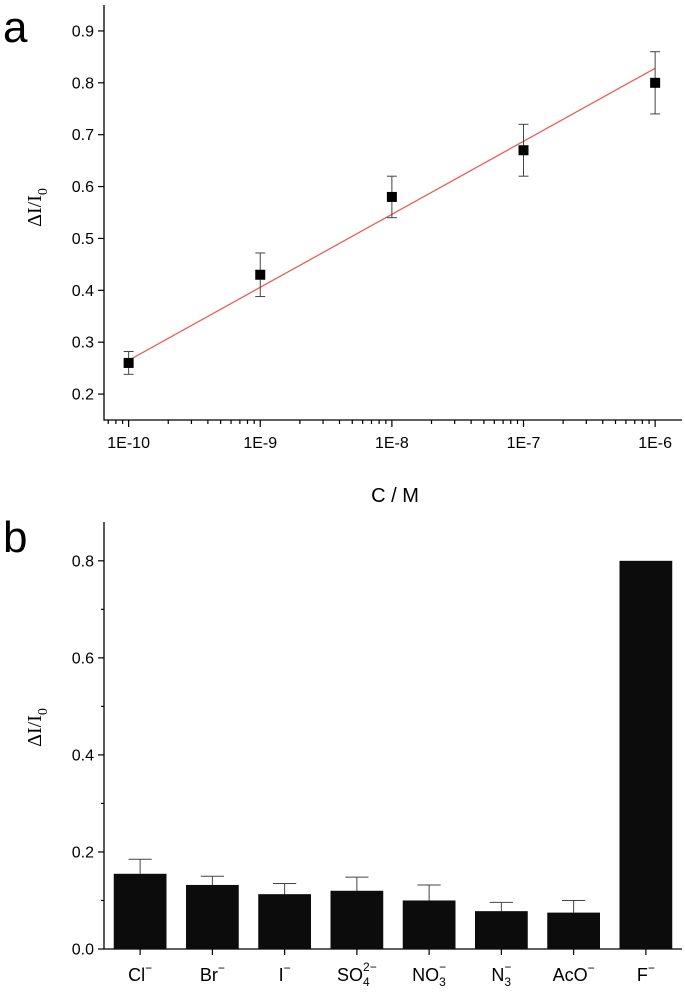  What do you see at coordinates (83, 561) in the screenshot?
I see `y-tick-label-b: 0.8` at bounding box center [83, 561].